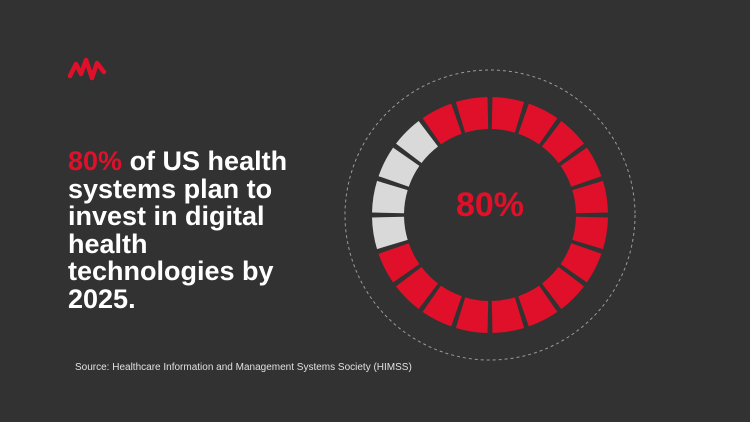  I want to click on center-label: 80%, so click(490, 205).